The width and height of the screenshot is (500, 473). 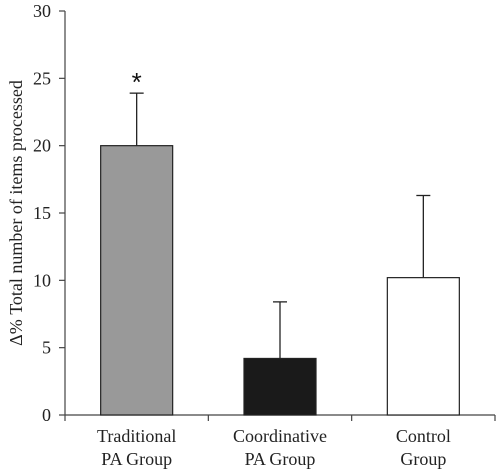 What do you see at coordinates (280, 417) in the screenshot?
I see `x-axis` at bounding box center [280, 417].